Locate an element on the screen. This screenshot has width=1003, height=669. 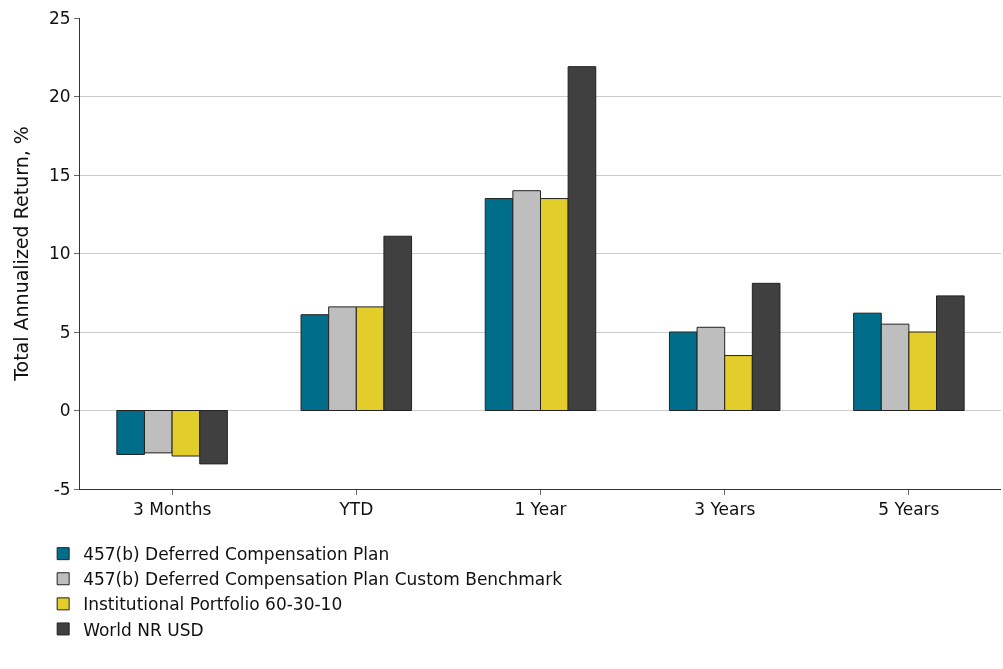
legend-label: 457(b) Deferred Compensation Plan is located at coordinates (236, 554).